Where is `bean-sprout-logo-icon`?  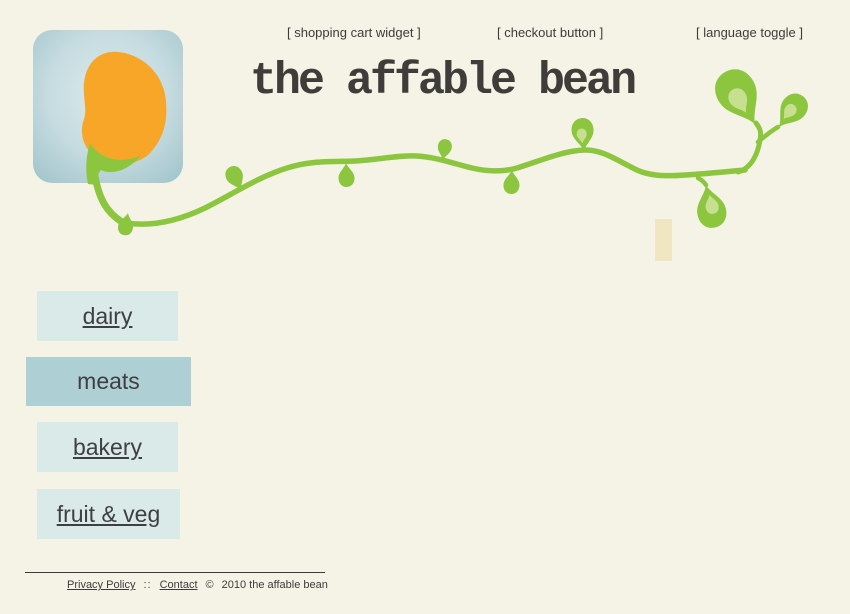 bean-sprout-logo-icon is located at coordinates (108, 106).